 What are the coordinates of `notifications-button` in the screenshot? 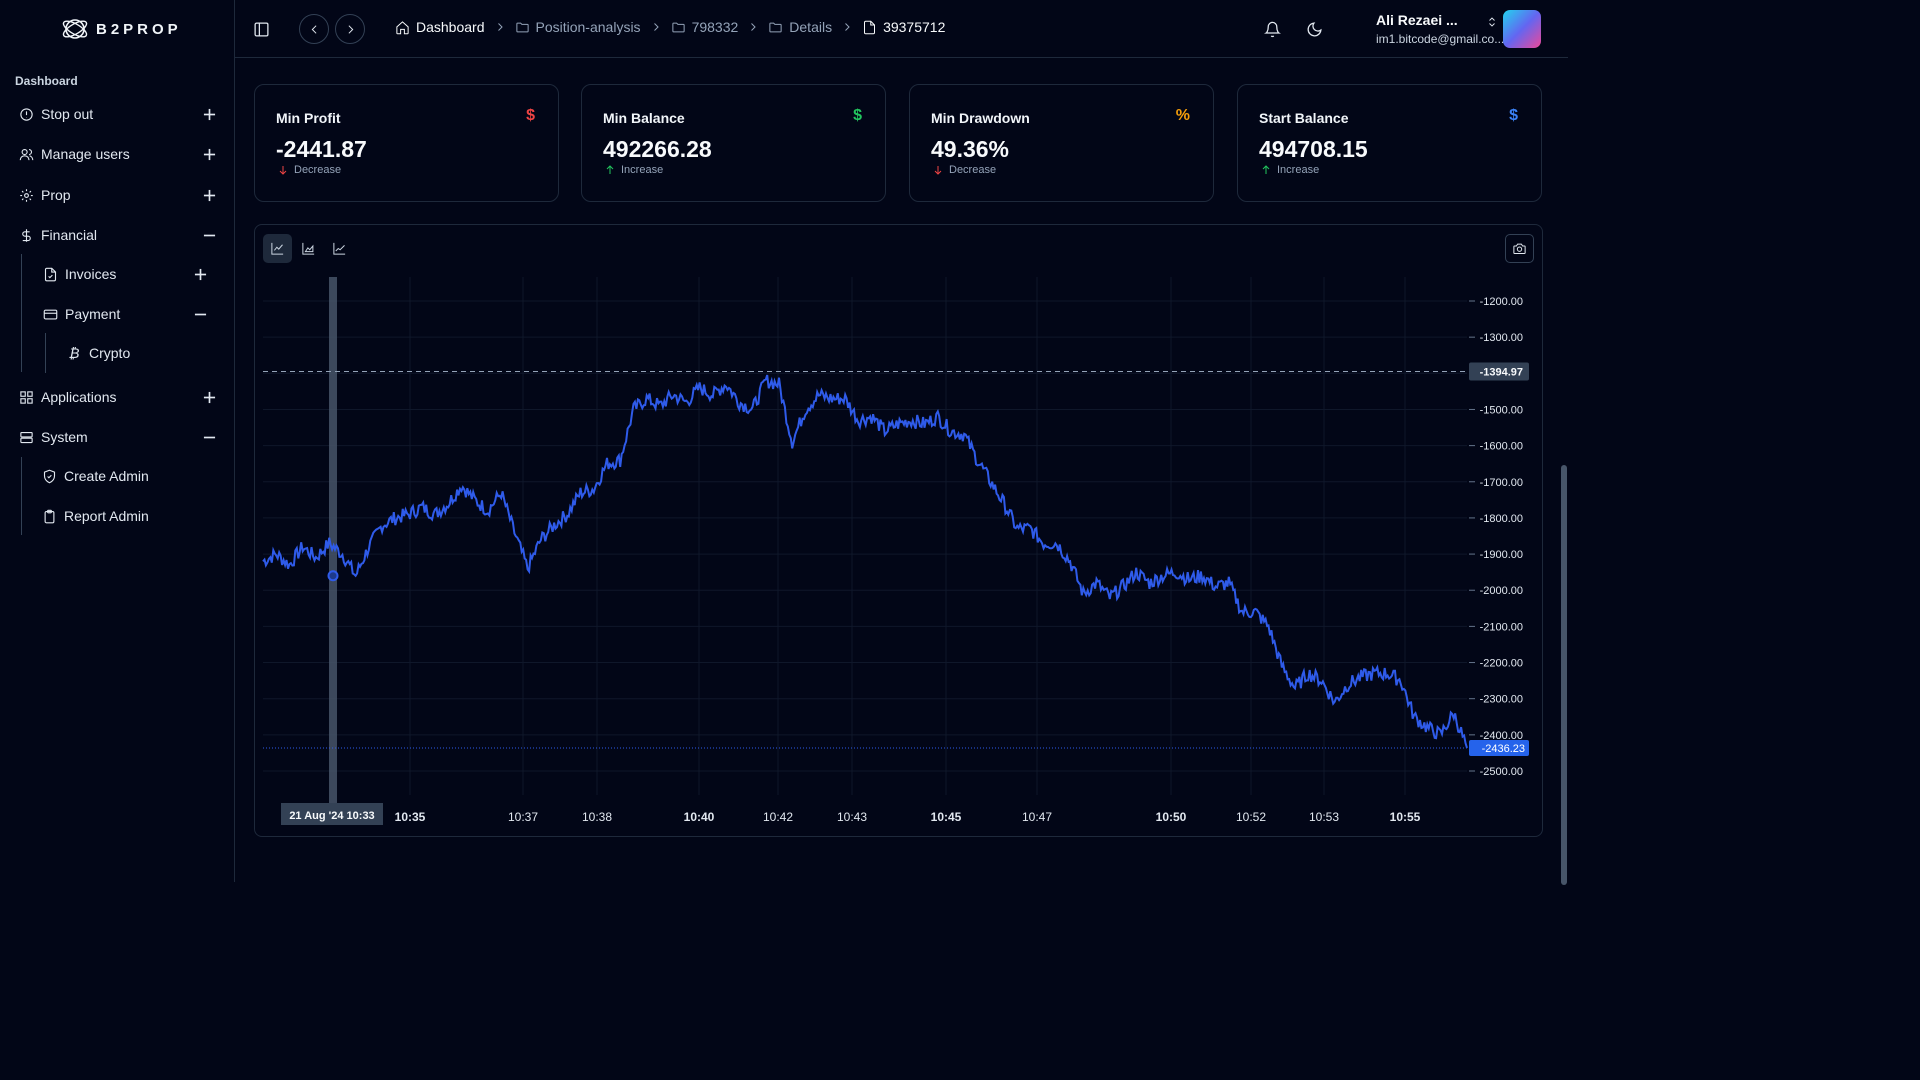 It's located at (1272, 29).